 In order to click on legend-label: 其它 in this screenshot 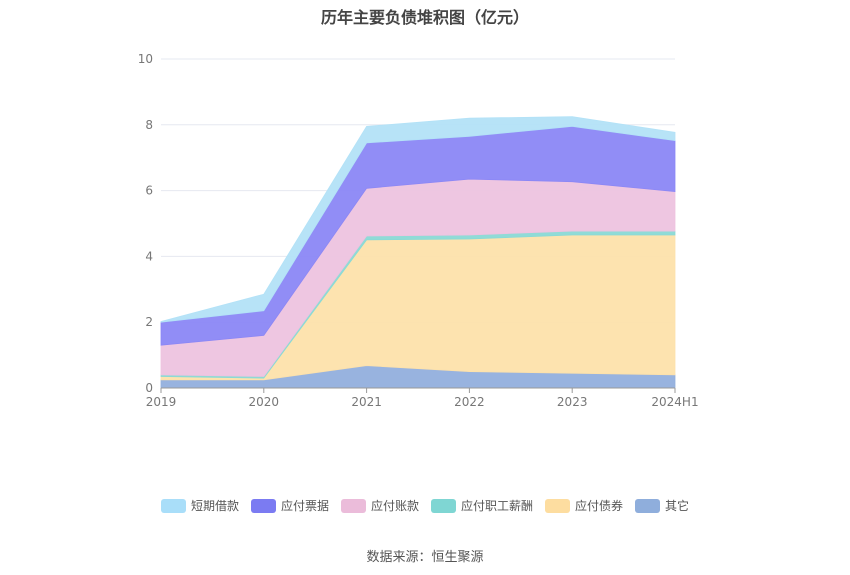, I will do `click(677, 506)`.